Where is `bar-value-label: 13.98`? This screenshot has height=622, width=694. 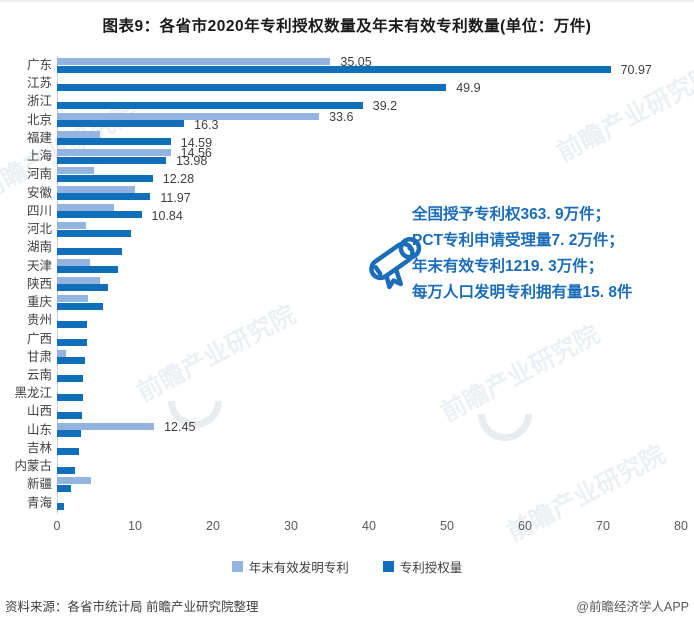
bar-value-label: 13.98 is located at coordinates (192, 161).